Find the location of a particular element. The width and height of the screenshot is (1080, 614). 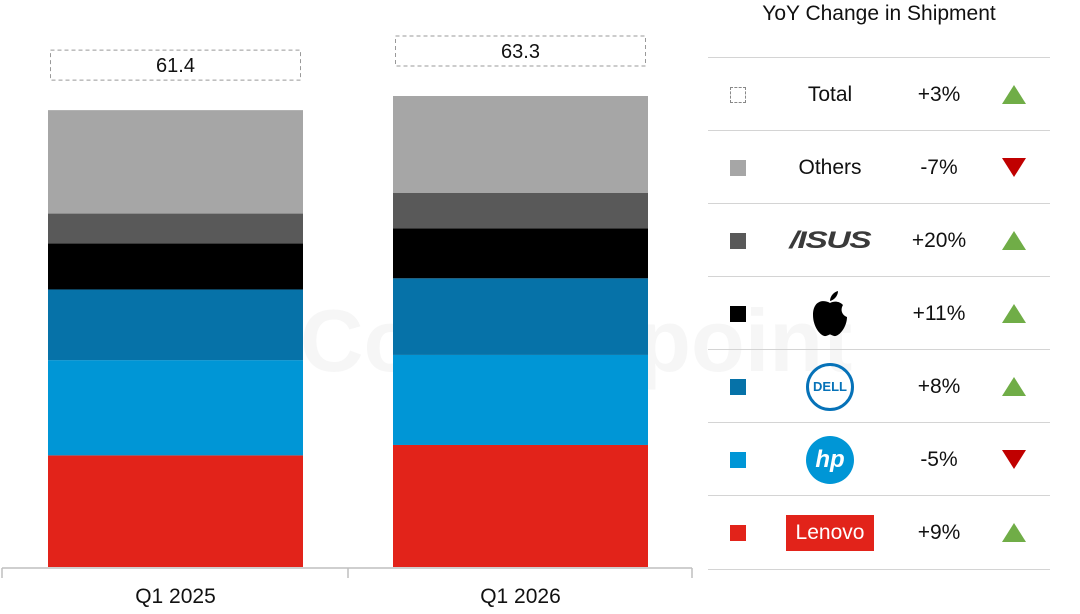

total-swatch is located at coordinates (738, 95).